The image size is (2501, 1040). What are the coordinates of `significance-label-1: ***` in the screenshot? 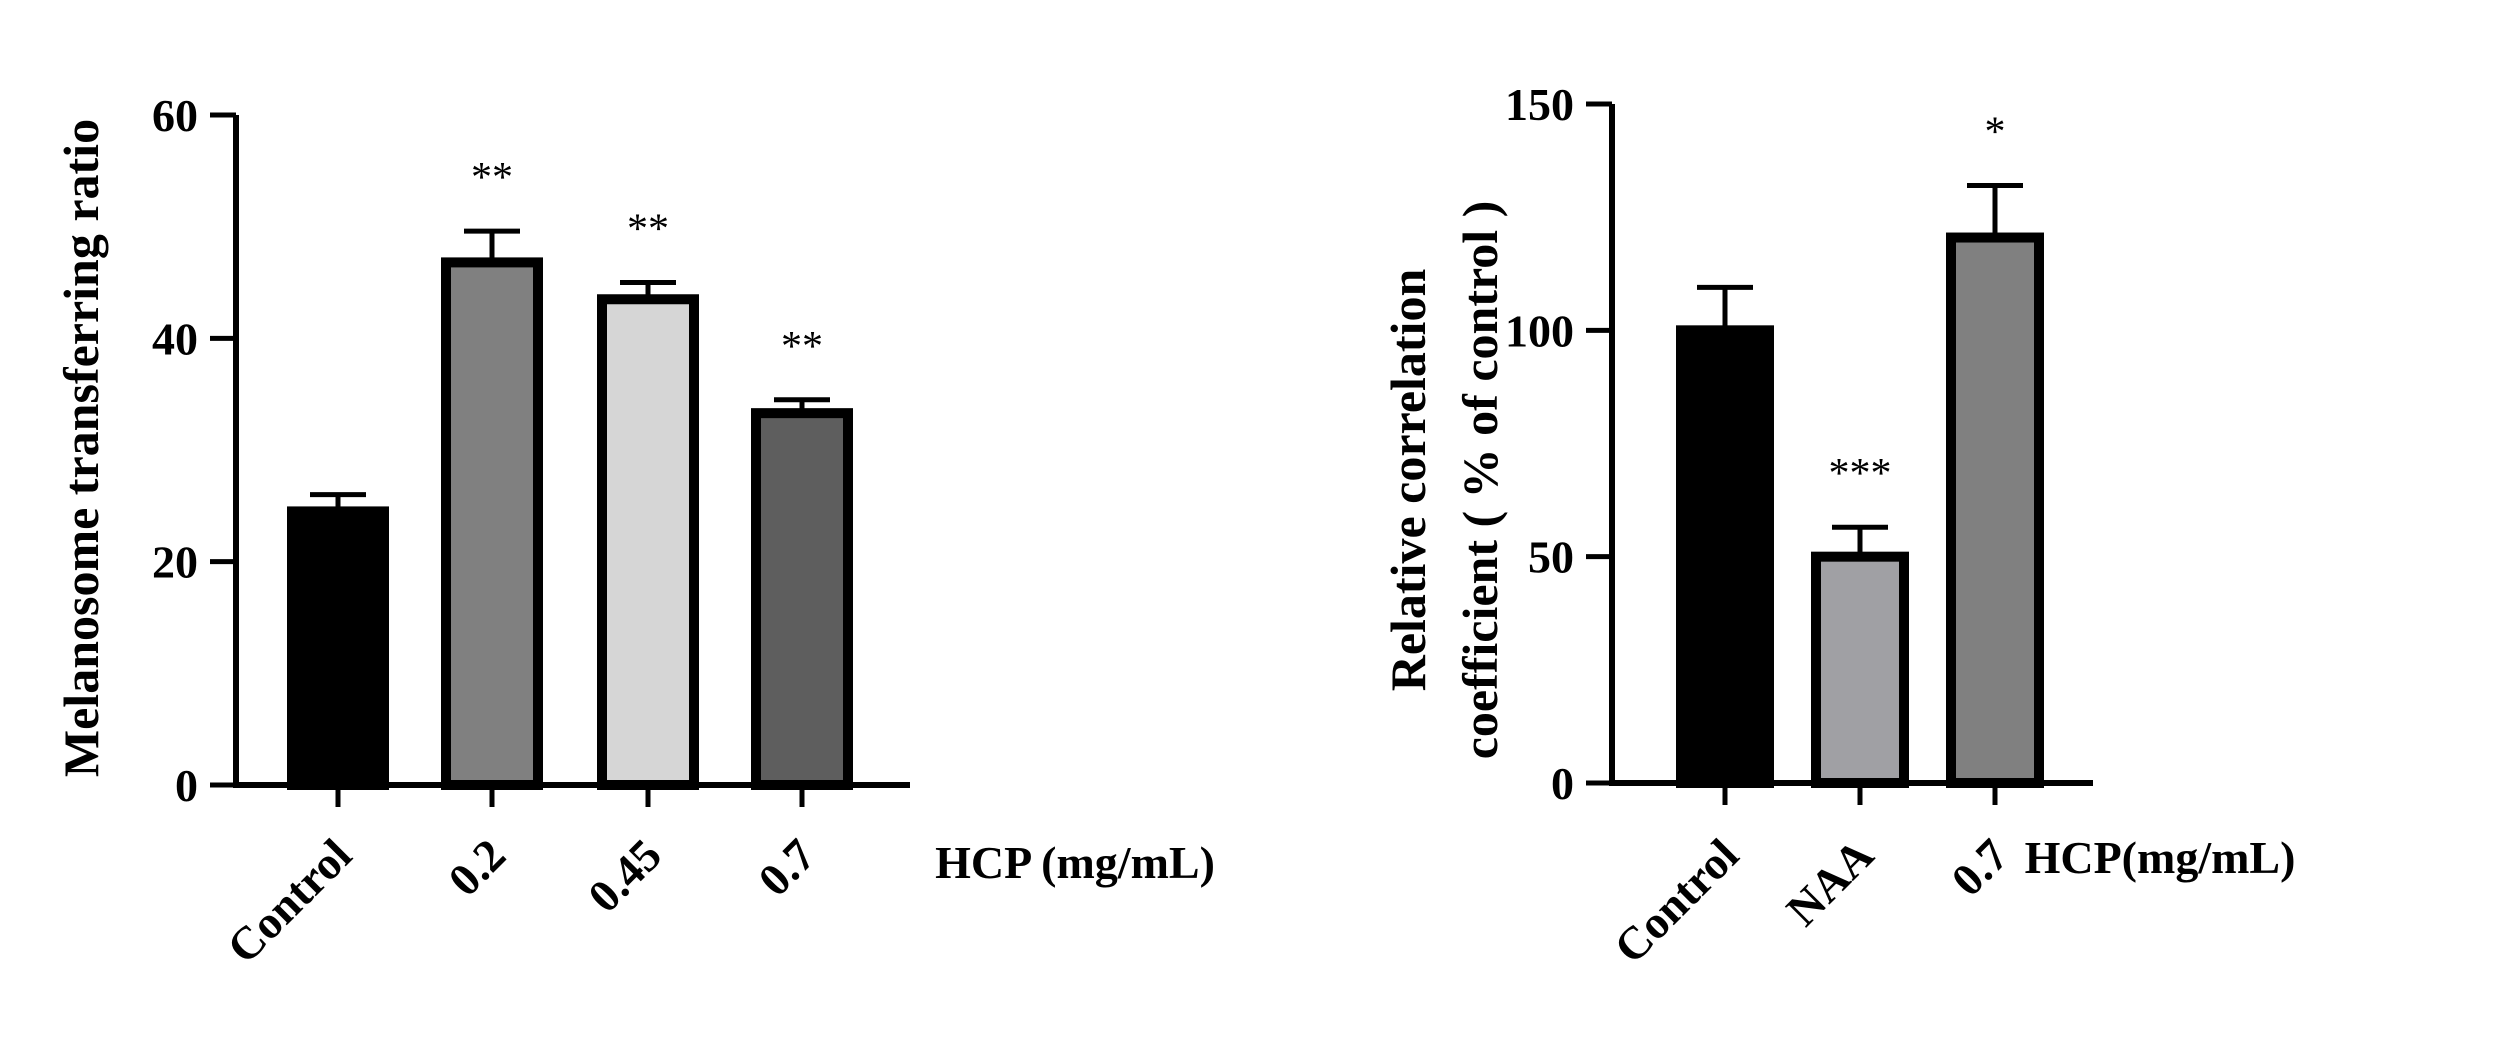 It's located at (1860, 474).